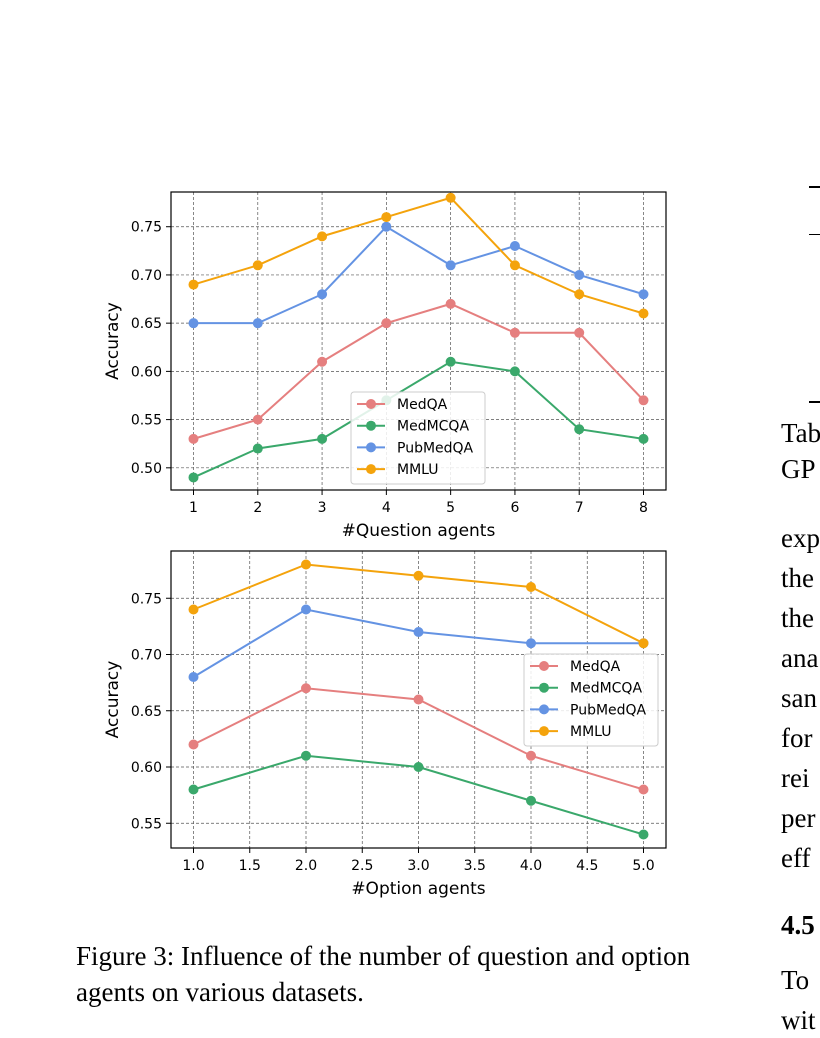 This screenshot has height=1038, width=820. Describe the element at coordinates (113, 700) in the screenshot. I see `y-axis-label: Accuracy` at that location.